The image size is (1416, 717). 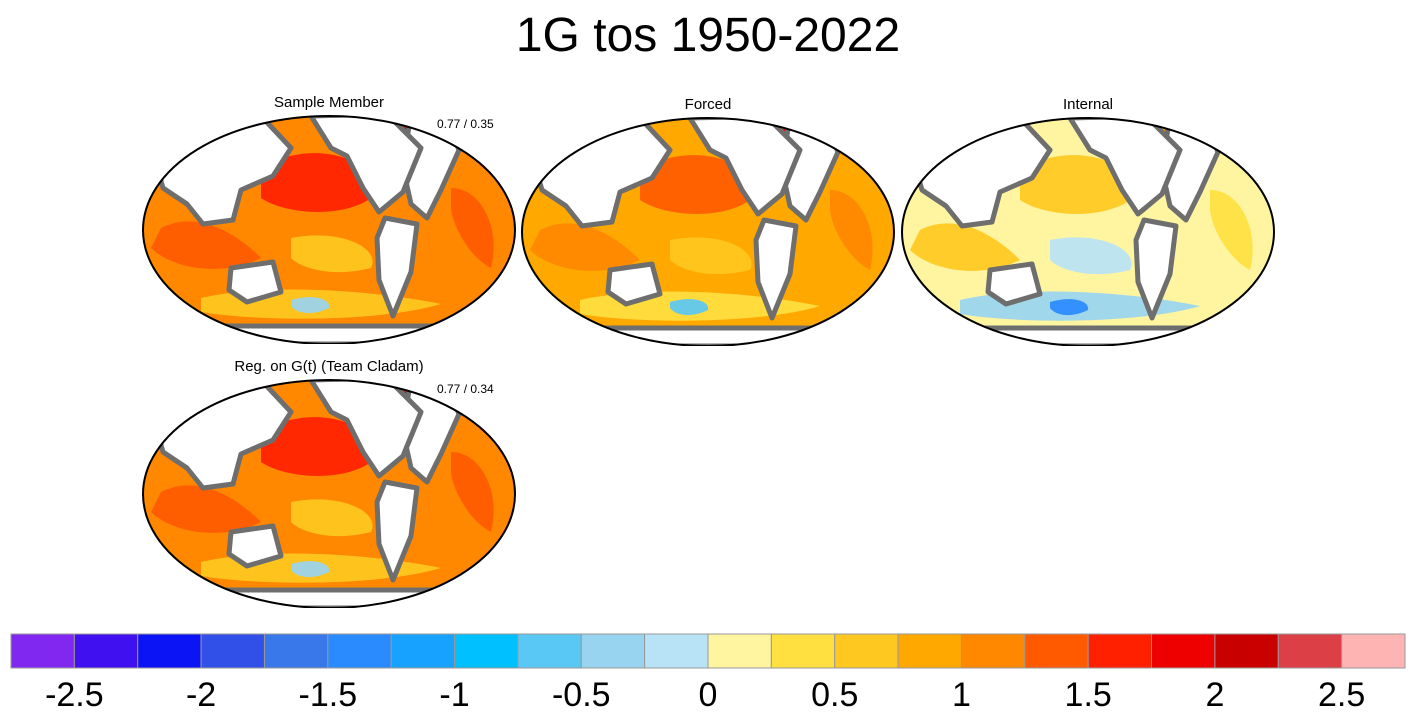 What do you see at coordinates (708, 104) in the screenshot?
I see `panel-title: Forced` at bounding box center [708, 104].